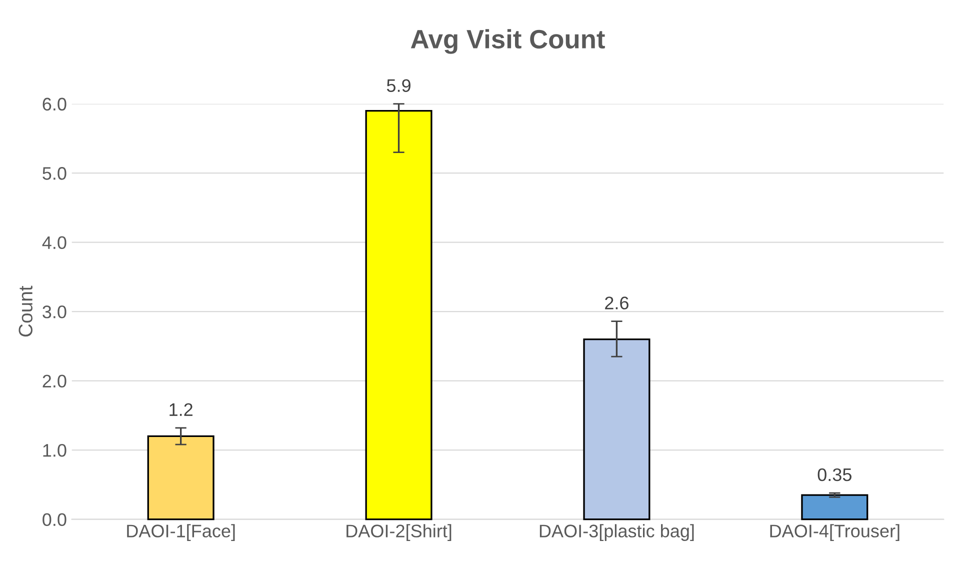 This screenshot has height=577, width=958. What do you see at coordinates (616, 303) in the screenshot?
I see `data-label: 2.6` at bounding box center [616, 303].